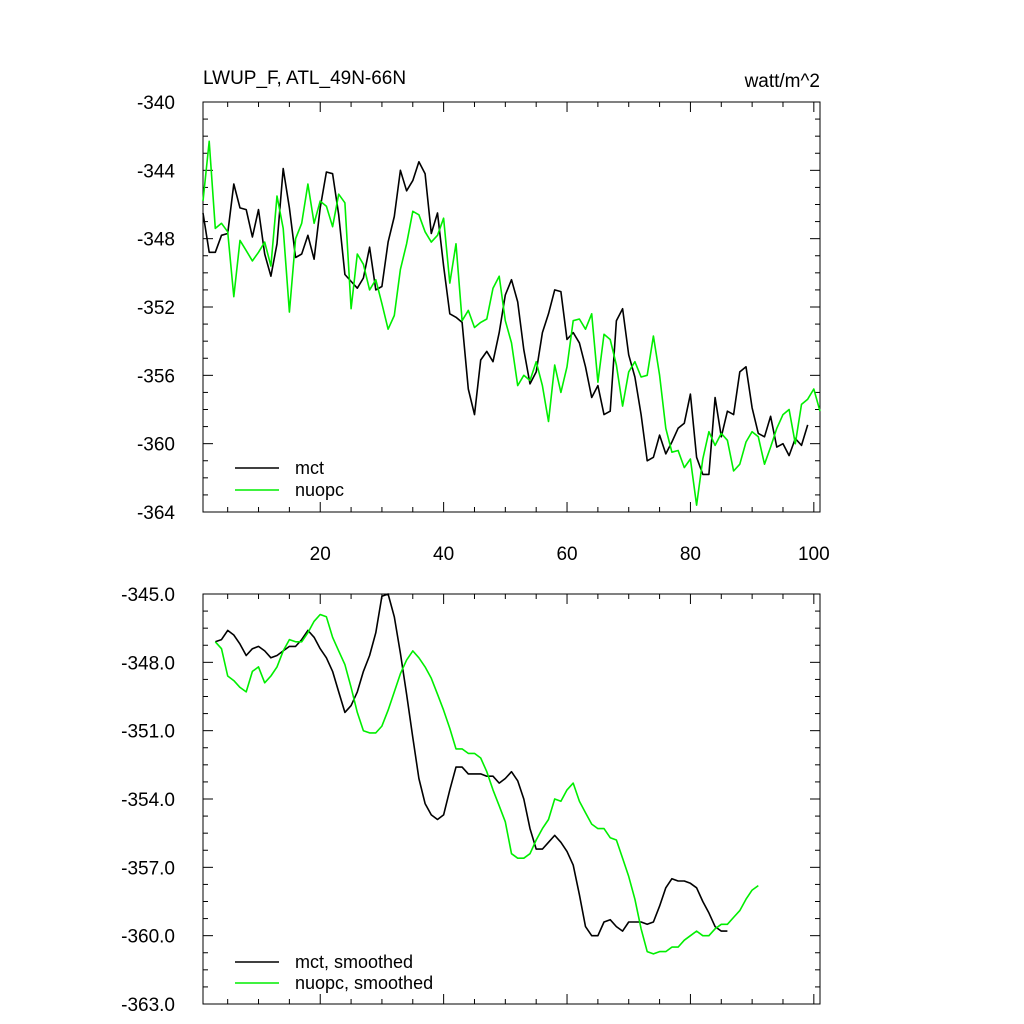 The width and height of the screenshot is (1024, 1024). What do you see at coordinates (782, 81) in the screenshot?
I see `units-label: watt/m^2` at bounding box center [782, 81].